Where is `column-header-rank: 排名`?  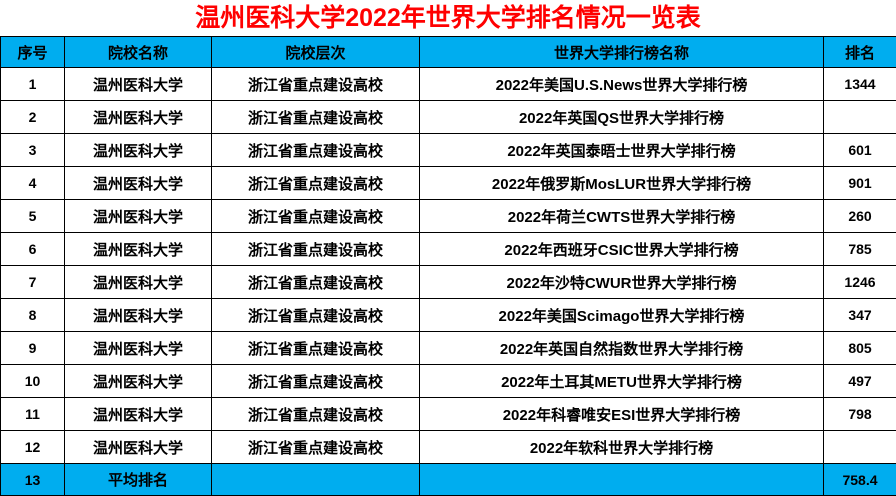 column-header-rank: 排名 is located at coordinates (860, 52).